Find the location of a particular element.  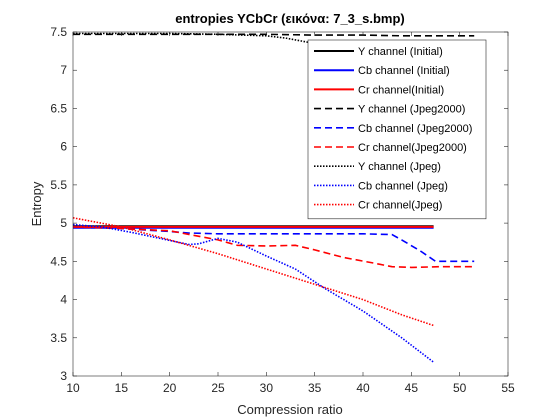

x-tick-label: 10 is located at coordinates (73, 388).